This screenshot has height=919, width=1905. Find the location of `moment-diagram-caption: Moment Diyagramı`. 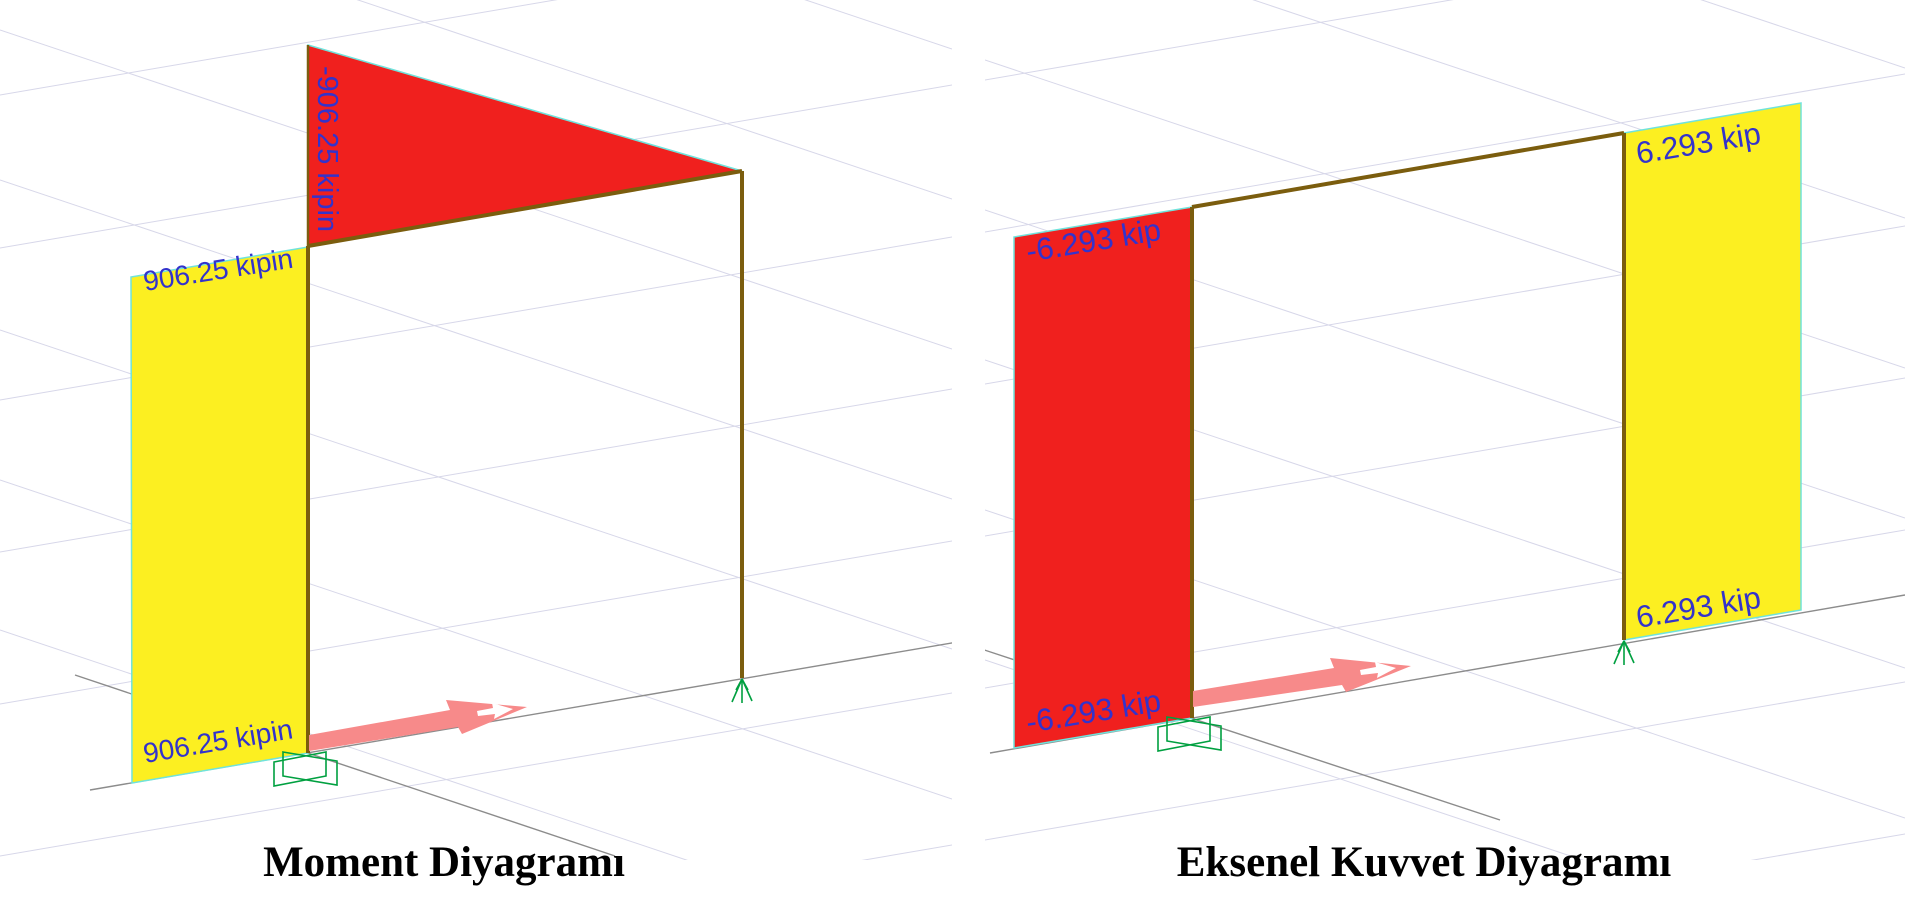

moment-diagram-caption: Moment Diyagramı is located at coordinates (444, 862).